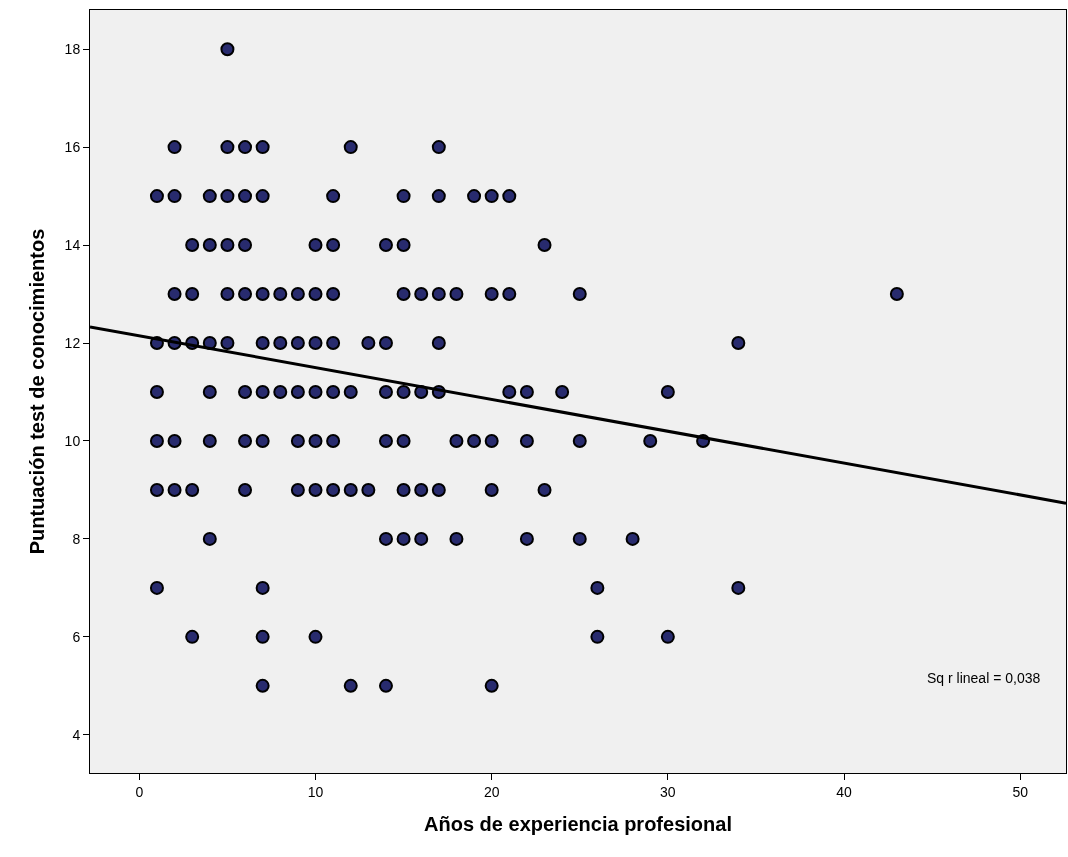 The height and width of the screenshot is (857, 1068). Describe the element at coordinates (76, 636) in the screenshot. I see `y-tick-label: 6` at that location.